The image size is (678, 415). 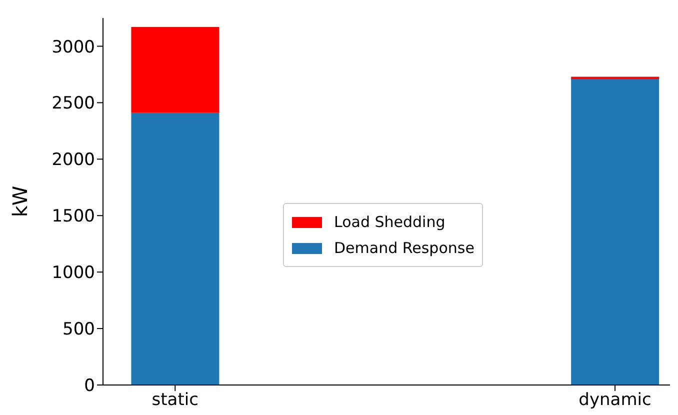 I want to click on y-tick-label: 0, so click(x=89, y=386).